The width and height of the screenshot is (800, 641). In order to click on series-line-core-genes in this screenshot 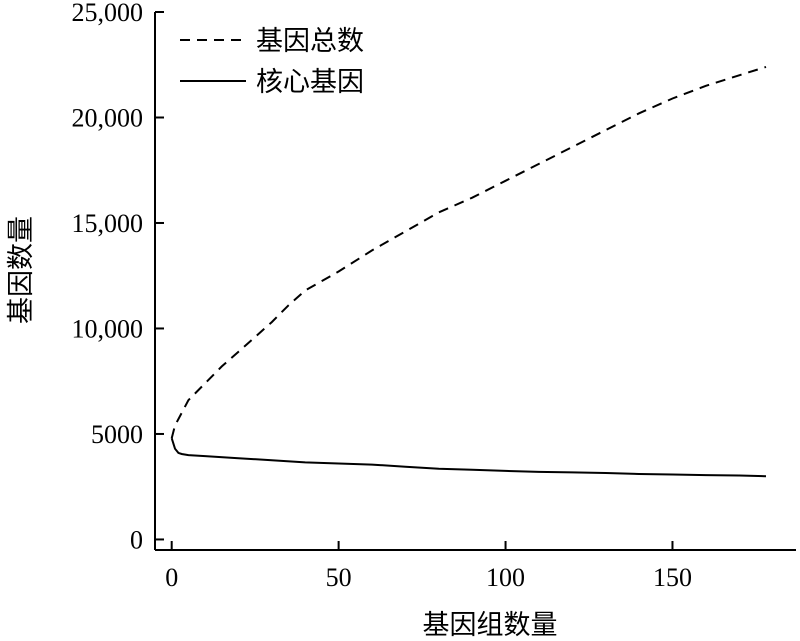, I will do `click(468, 457)`.